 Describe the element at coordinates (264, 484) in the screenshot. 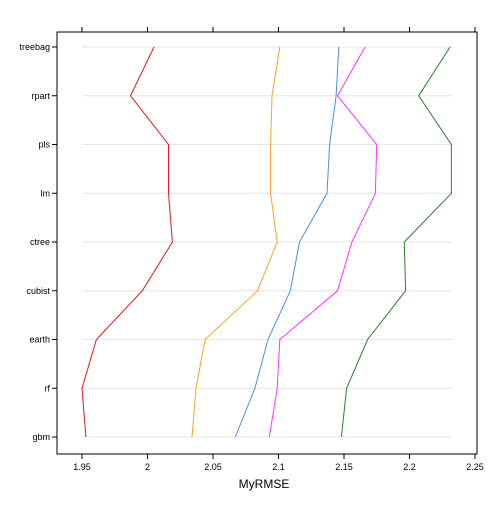

I see `x-axis-title: MyRMSE` at that location.